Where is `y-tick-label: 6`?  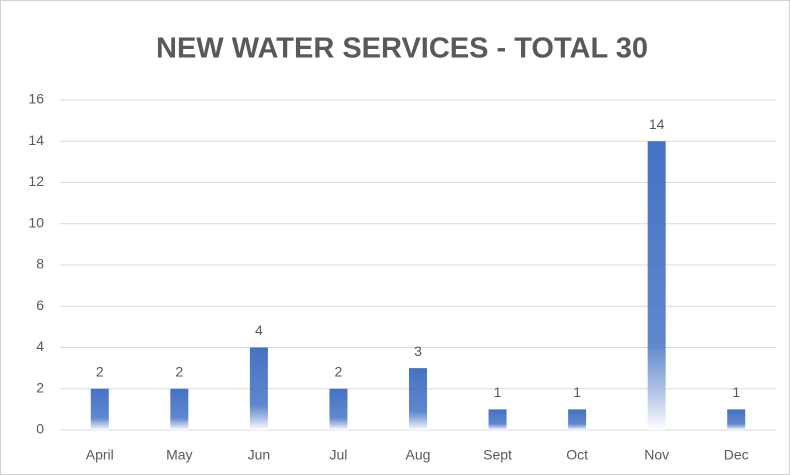
y-tick-label: 6 is located at coordinates (40, 305).